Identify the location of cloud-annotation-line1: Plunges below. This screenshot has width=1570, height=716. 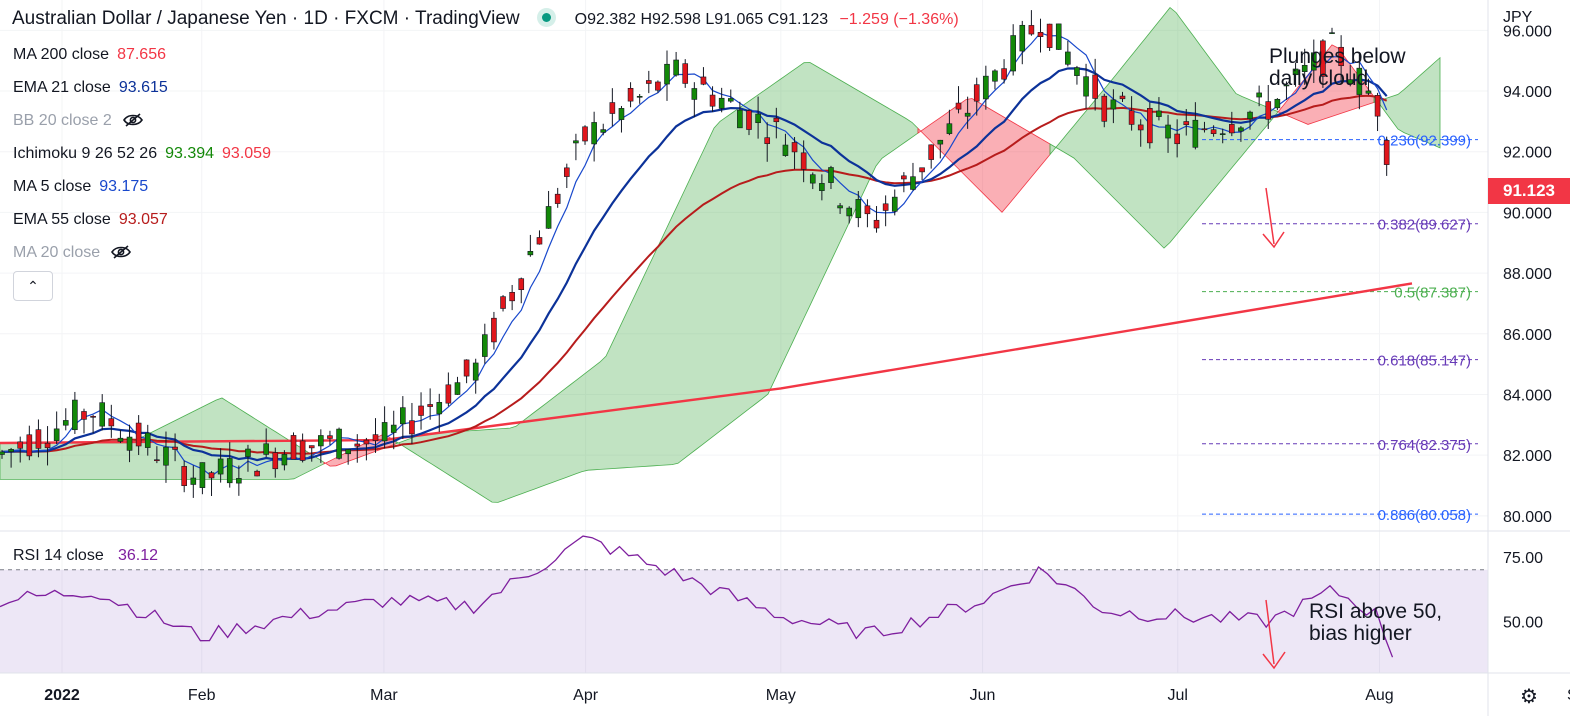
(1337, 56).